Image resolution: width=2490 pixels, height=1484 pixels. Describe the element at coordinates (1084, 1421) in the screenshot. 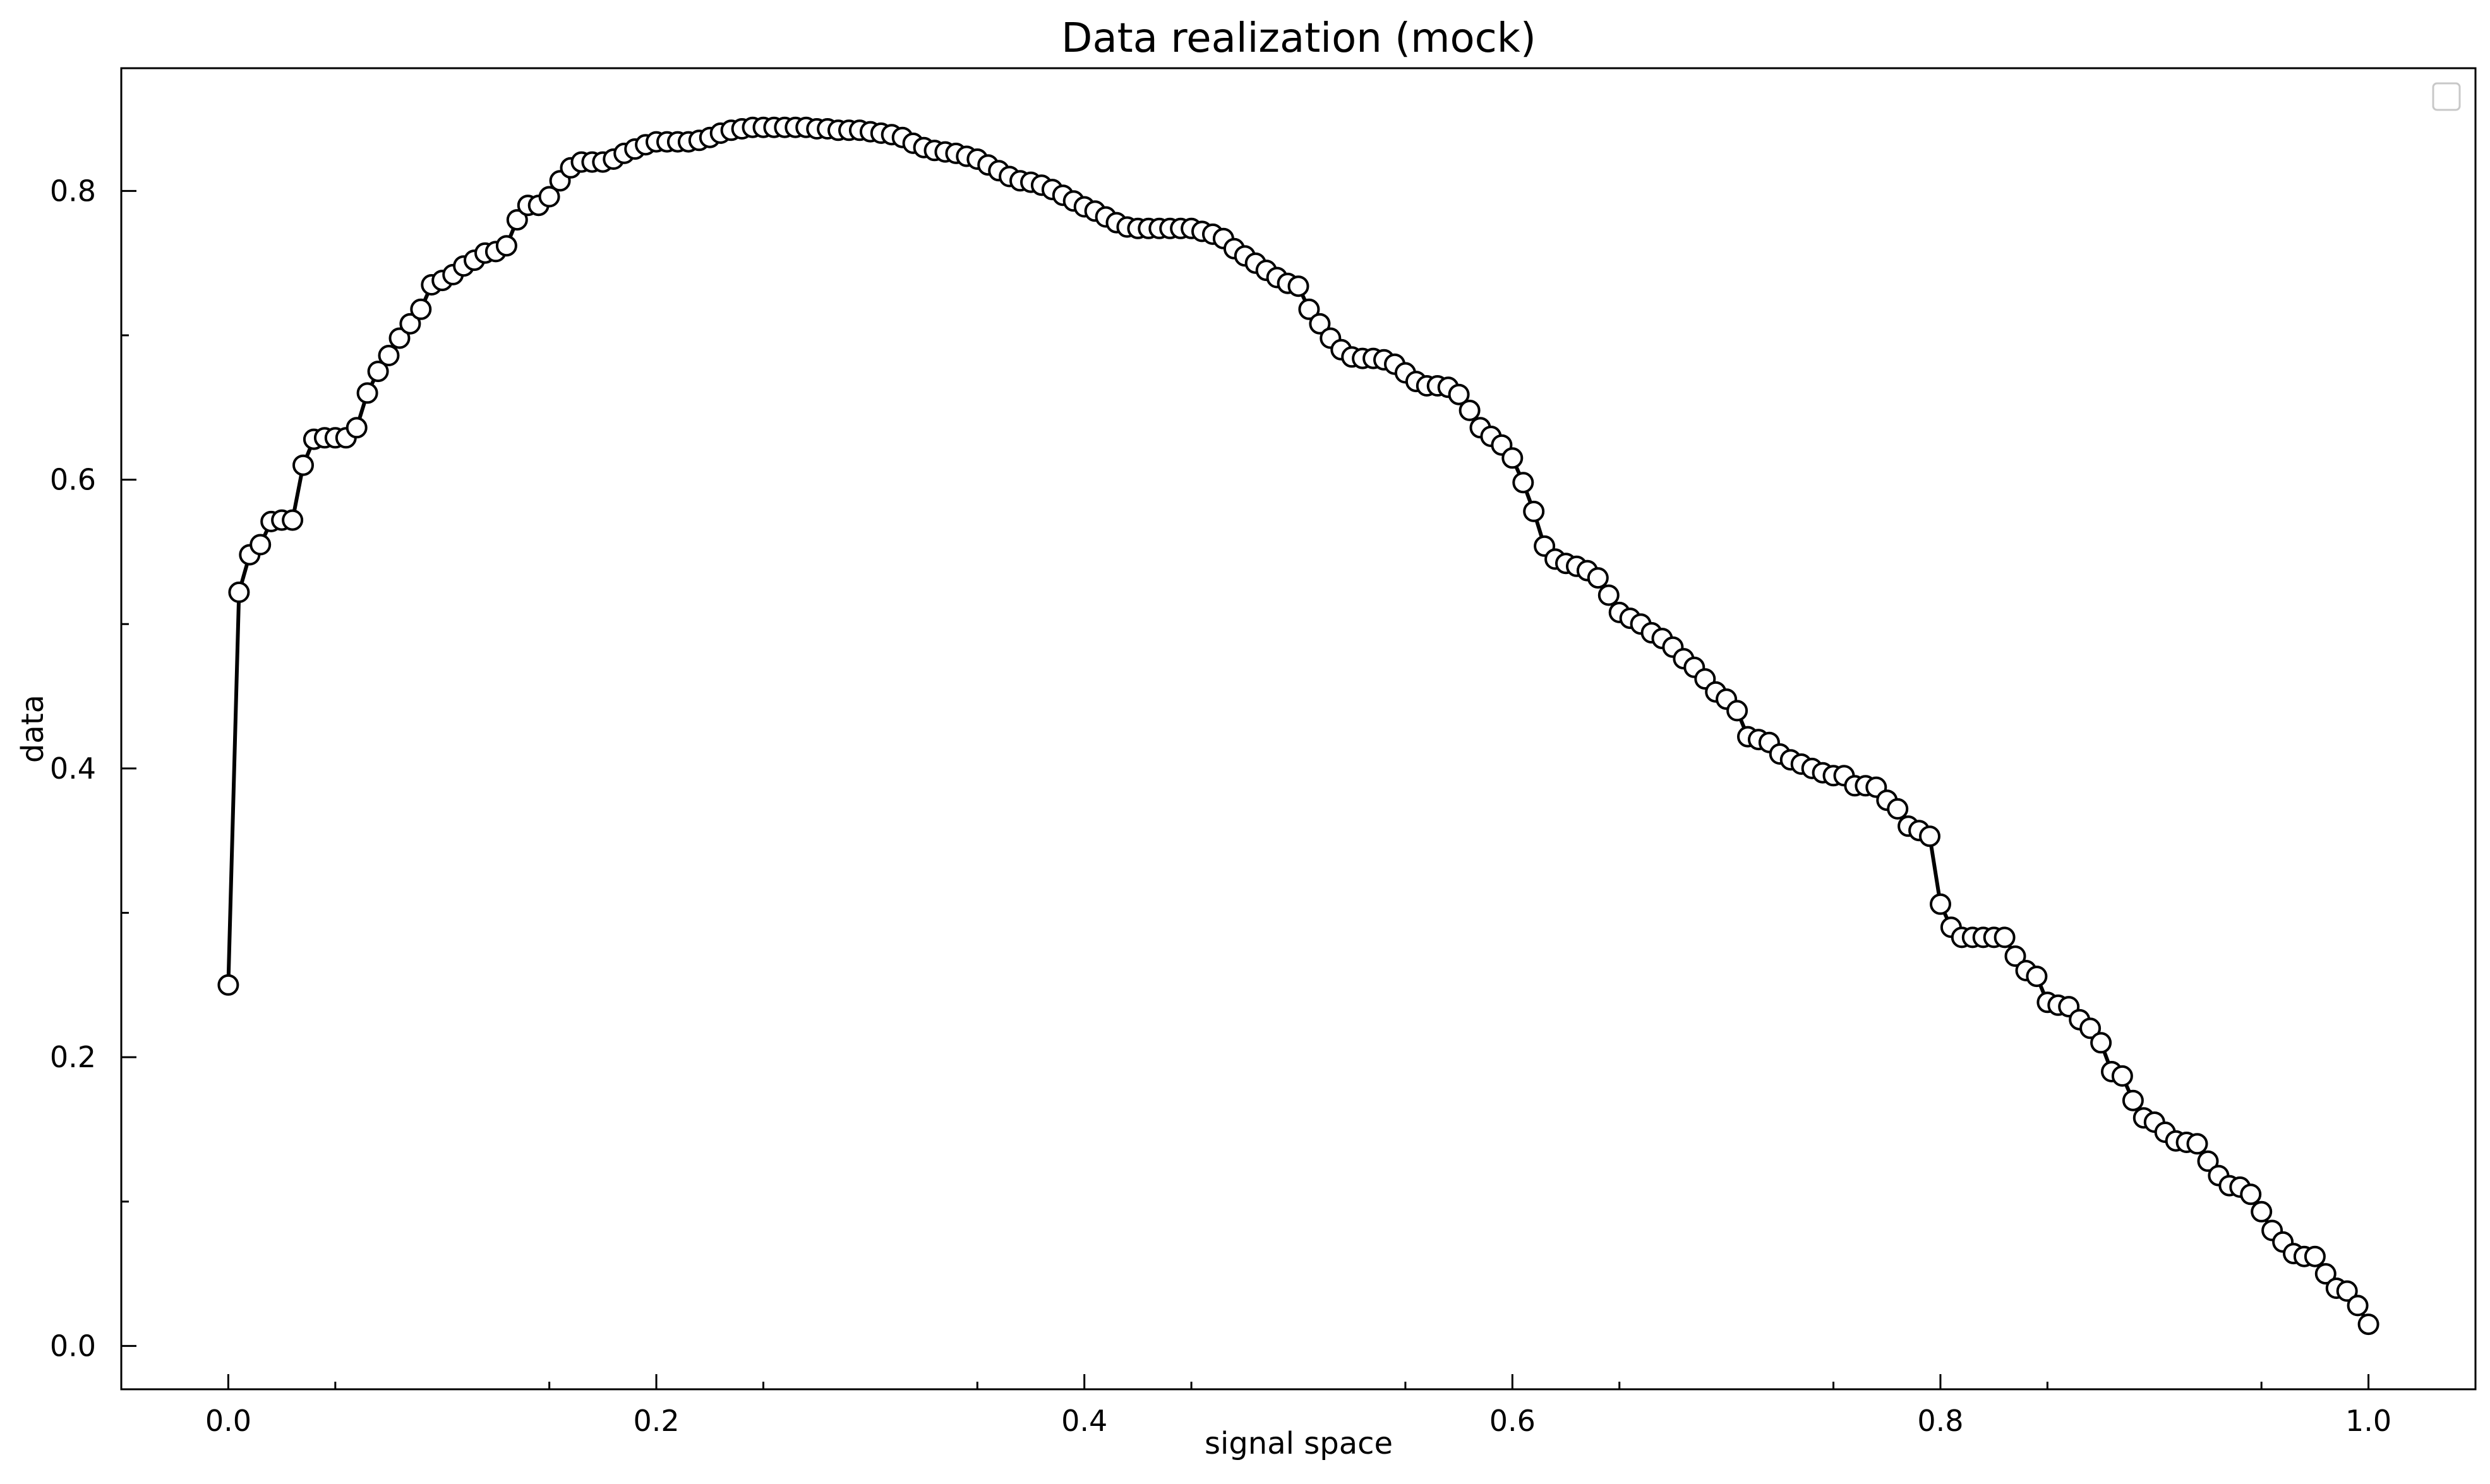

I see `x-tick-label: 0.4` at that location.